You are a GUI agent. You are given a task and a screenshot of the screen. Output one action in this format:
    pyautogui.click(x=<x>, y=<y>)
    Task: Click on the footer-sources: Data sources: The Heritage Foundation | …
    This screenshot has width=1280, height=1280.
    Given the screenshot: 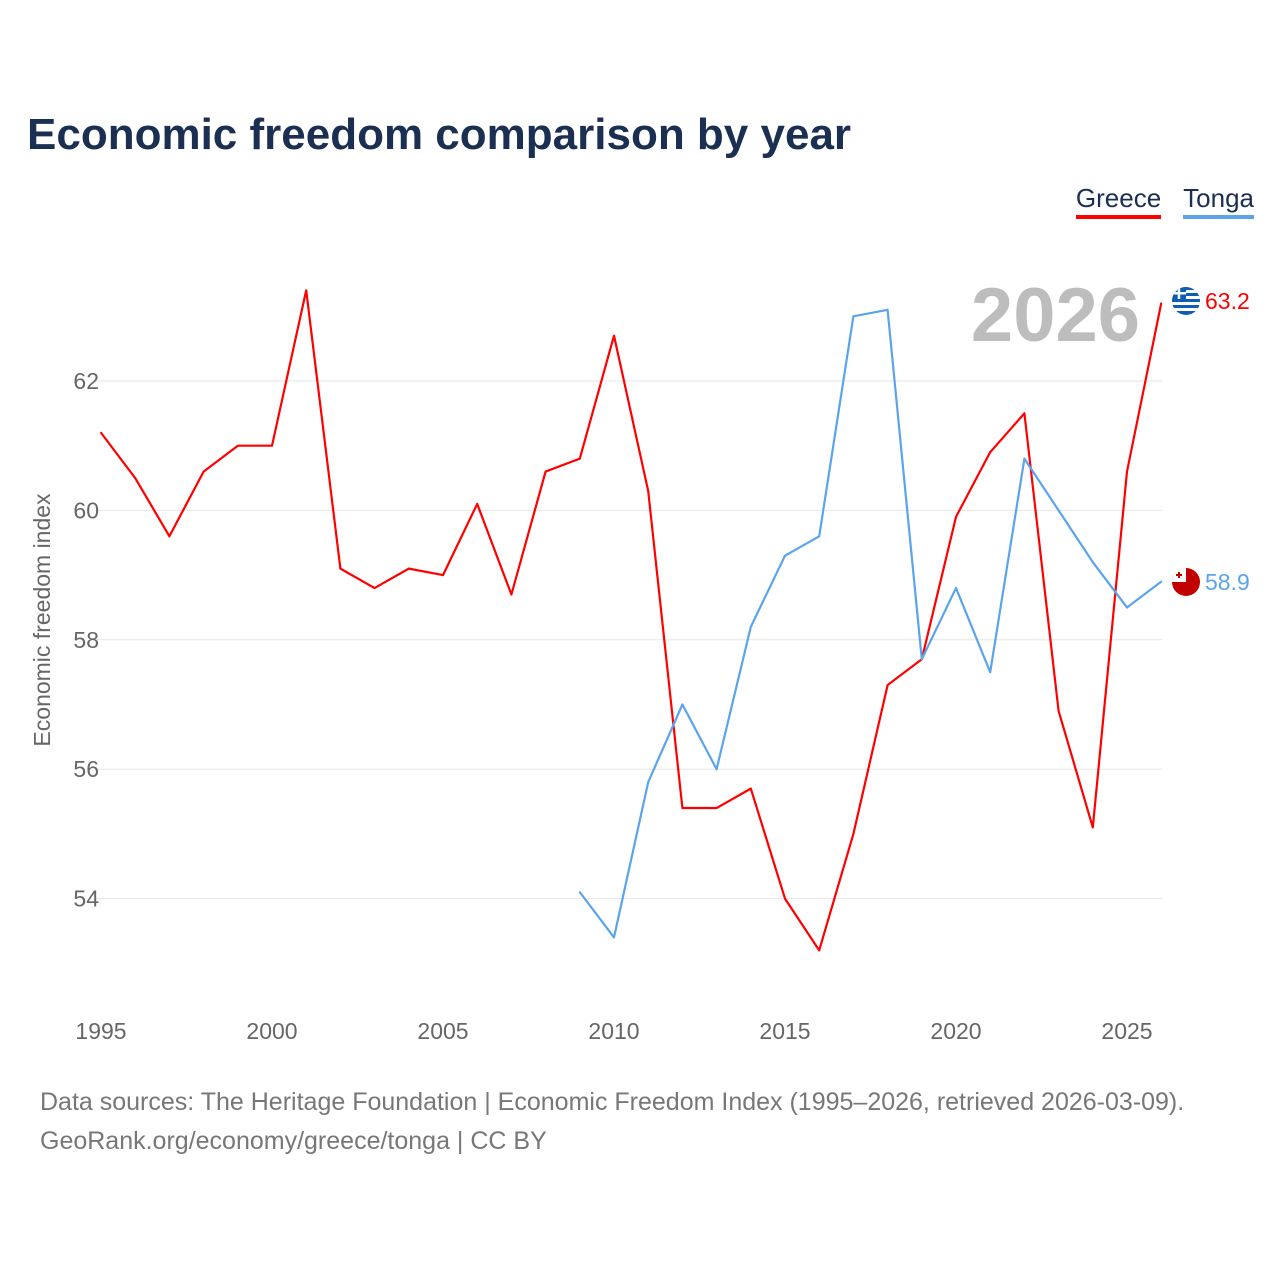 What is the action you would take?
    pyautogui.click(x=612, y=1102)
    